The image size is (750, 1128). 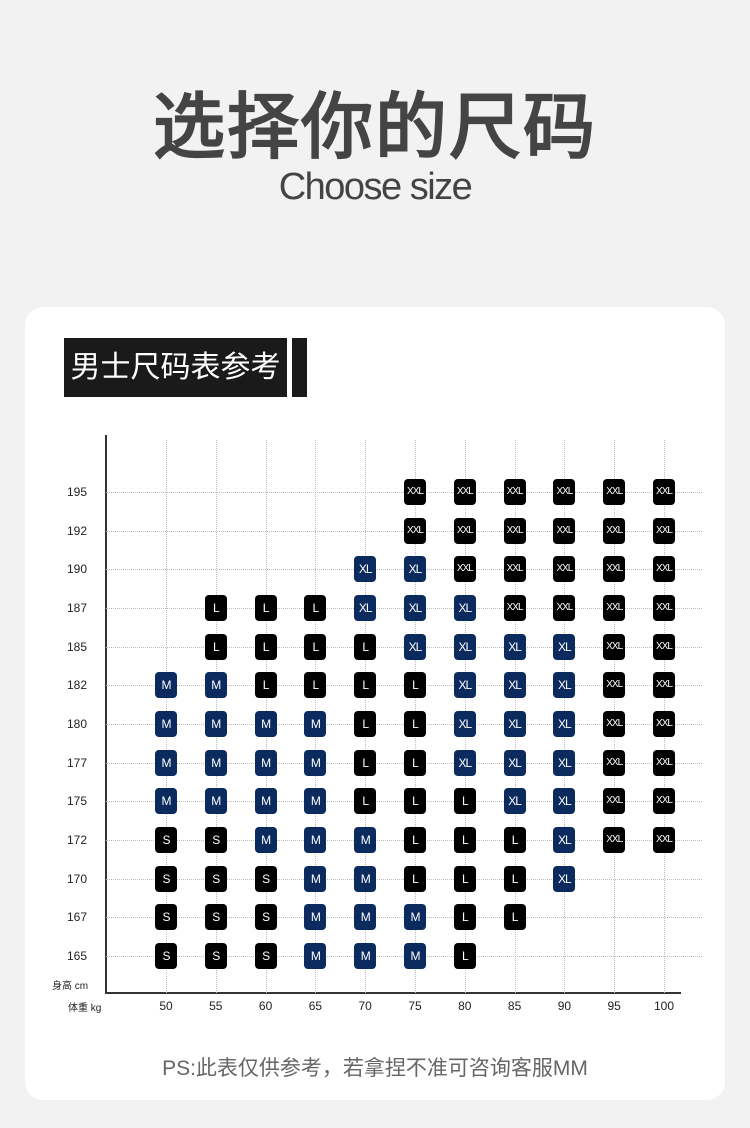 I want to click on y-tick-label: 195, so click(x=76, y=492).